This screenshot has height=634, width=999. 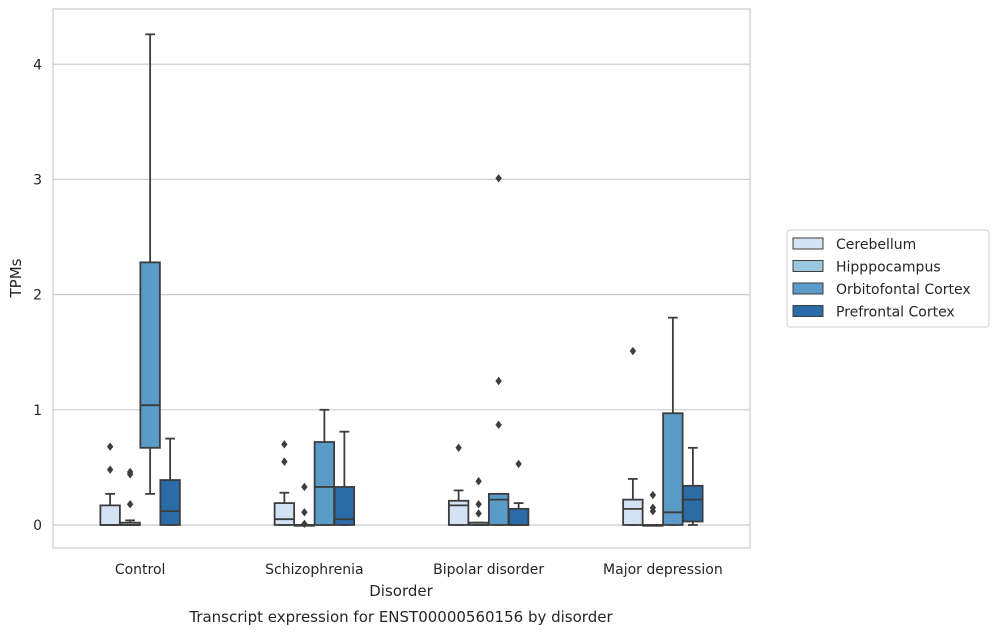 I want to click on legend-label: Prefrontal Cortex, so click(x=895, y=313).